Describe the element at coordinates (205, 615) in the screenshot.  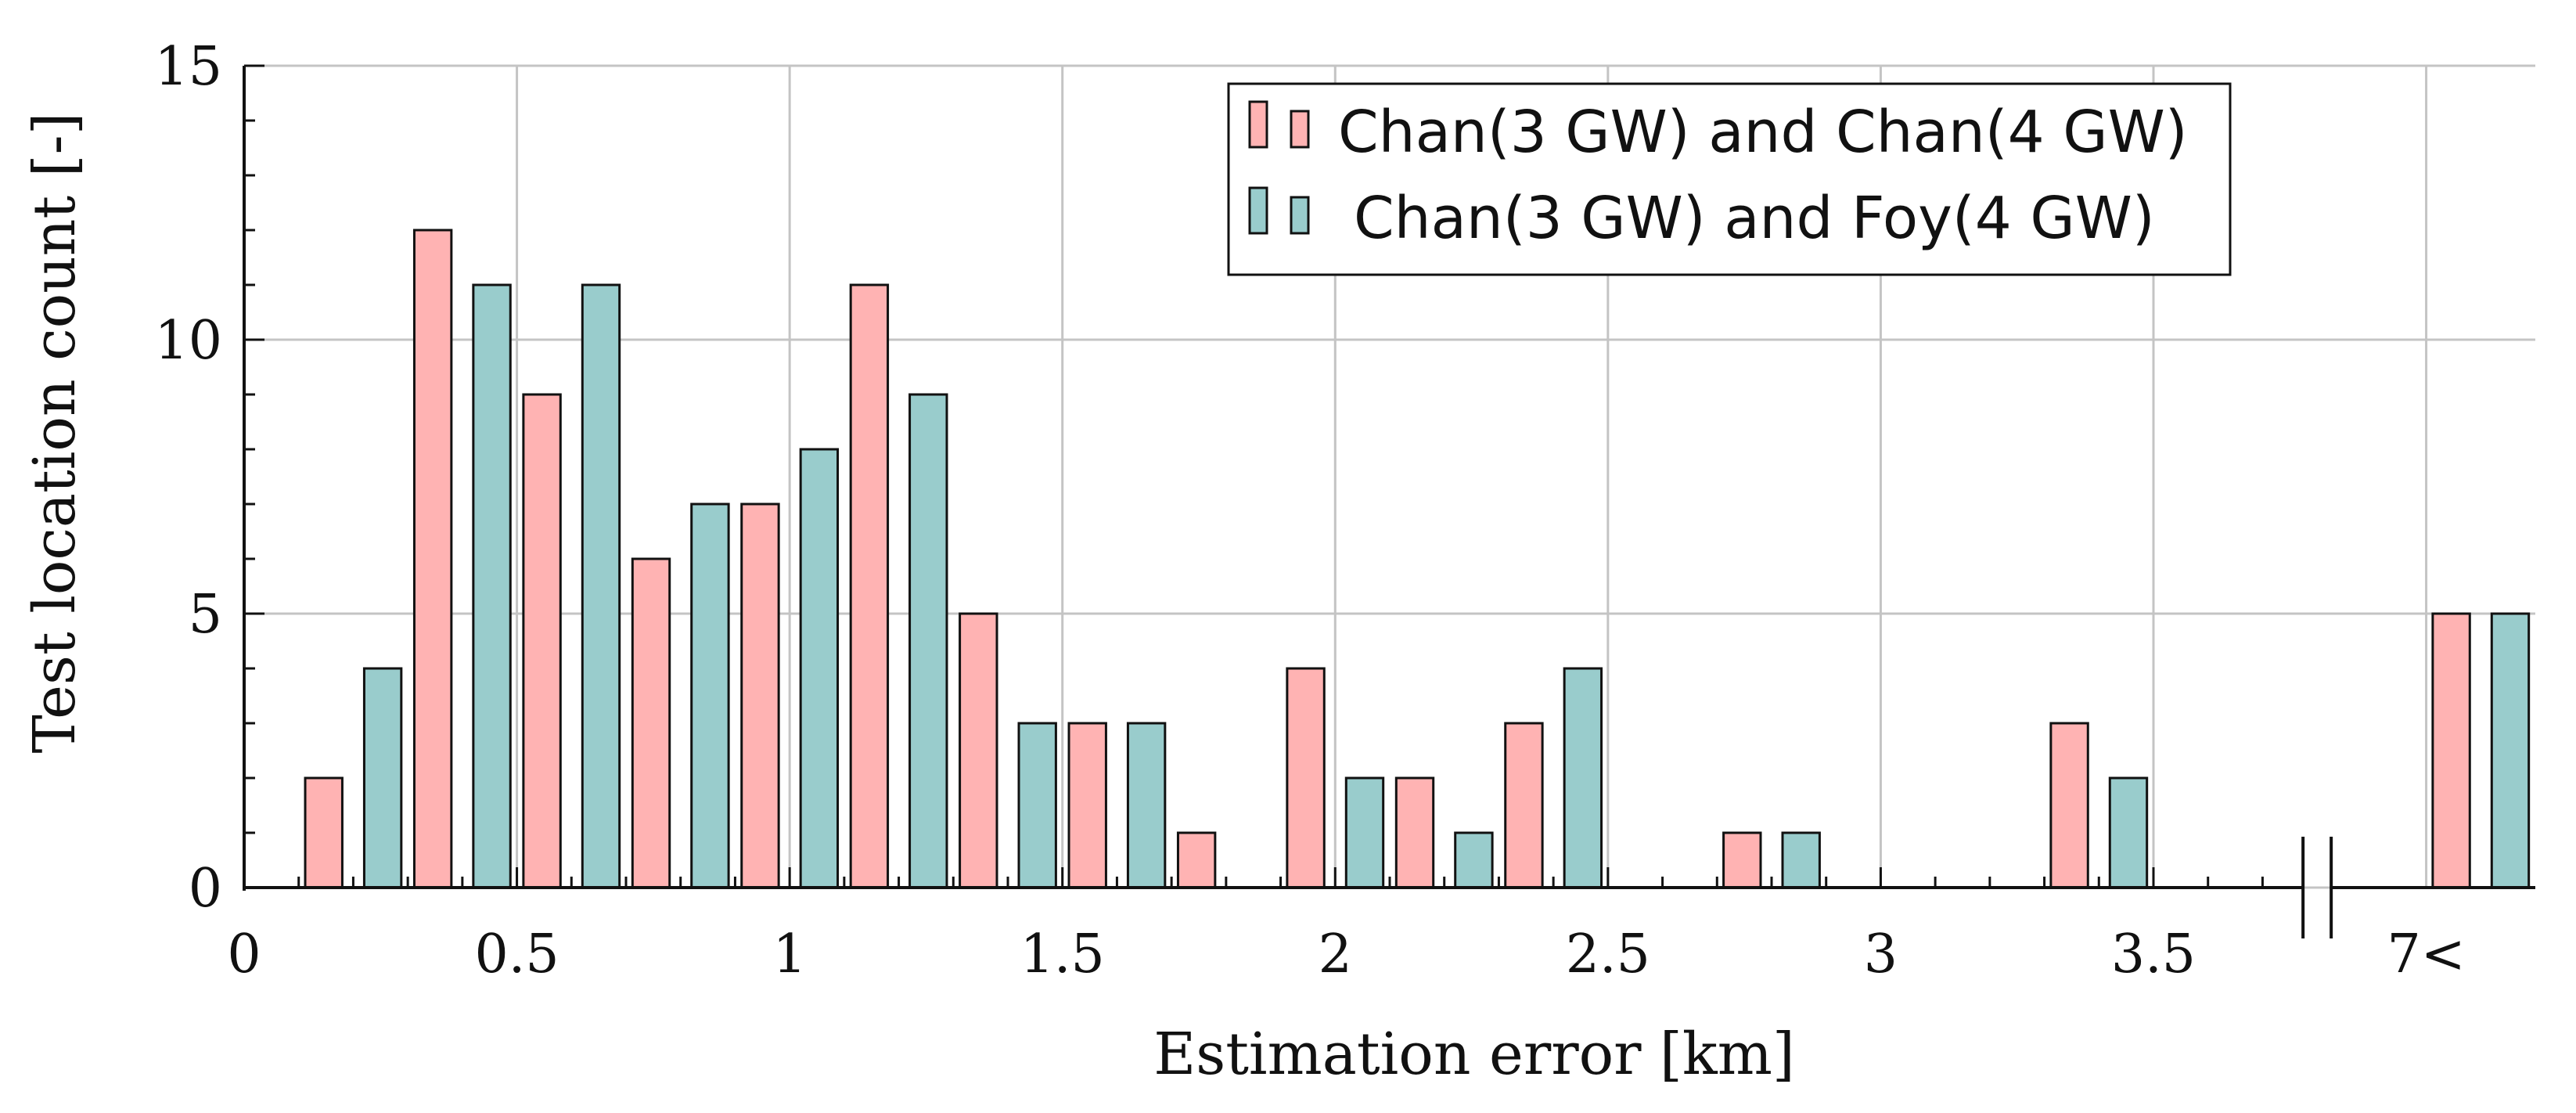
I see `y-tick-label-1: 5` at that location.